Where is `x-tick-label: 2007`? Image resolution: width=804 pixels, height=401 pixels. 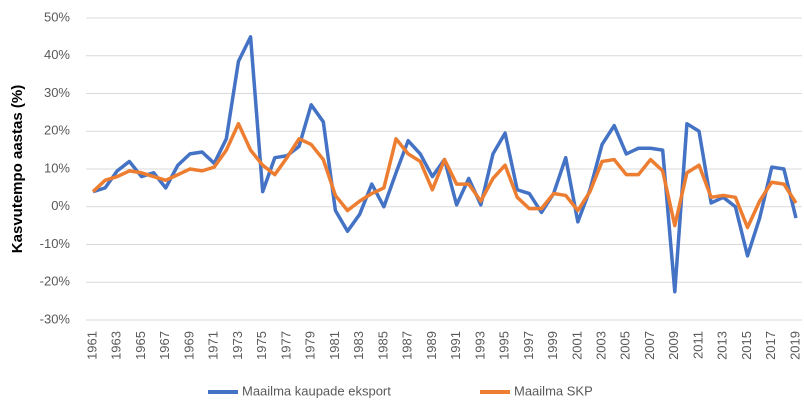 x-tick-label: 2007 is located at coordinates (649, 345).